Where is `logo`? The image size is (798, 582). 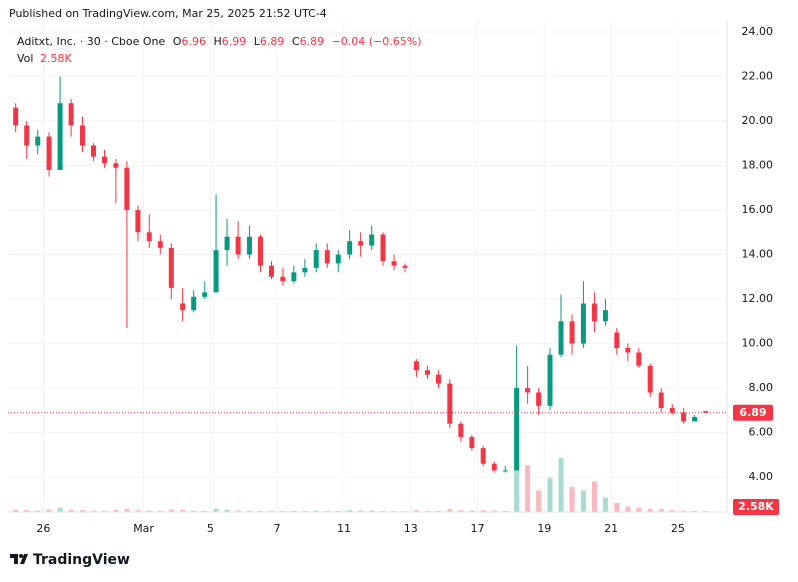 logo is located at coordinates (19, 559).